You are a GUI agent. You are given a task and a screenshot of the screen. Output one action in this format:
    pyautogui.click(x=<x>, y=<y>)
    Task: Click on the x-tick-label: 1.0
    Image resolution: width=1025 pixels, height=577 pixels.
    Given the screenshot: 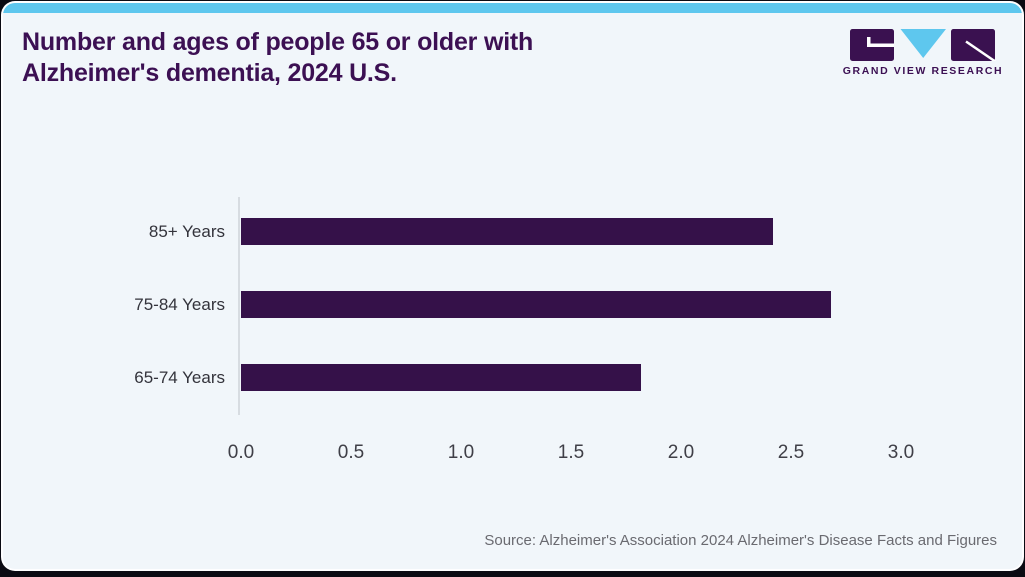 What is the action you would take?
    pyautogui.click(x=461, y=452)
    